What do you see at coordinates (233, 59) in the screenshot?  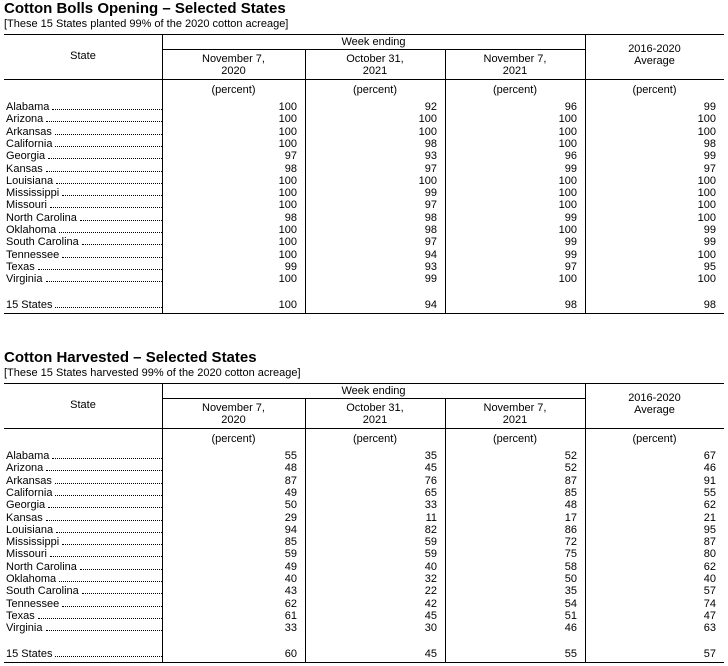 I see `column-header: November 7,` at bounding box center [233, 59].